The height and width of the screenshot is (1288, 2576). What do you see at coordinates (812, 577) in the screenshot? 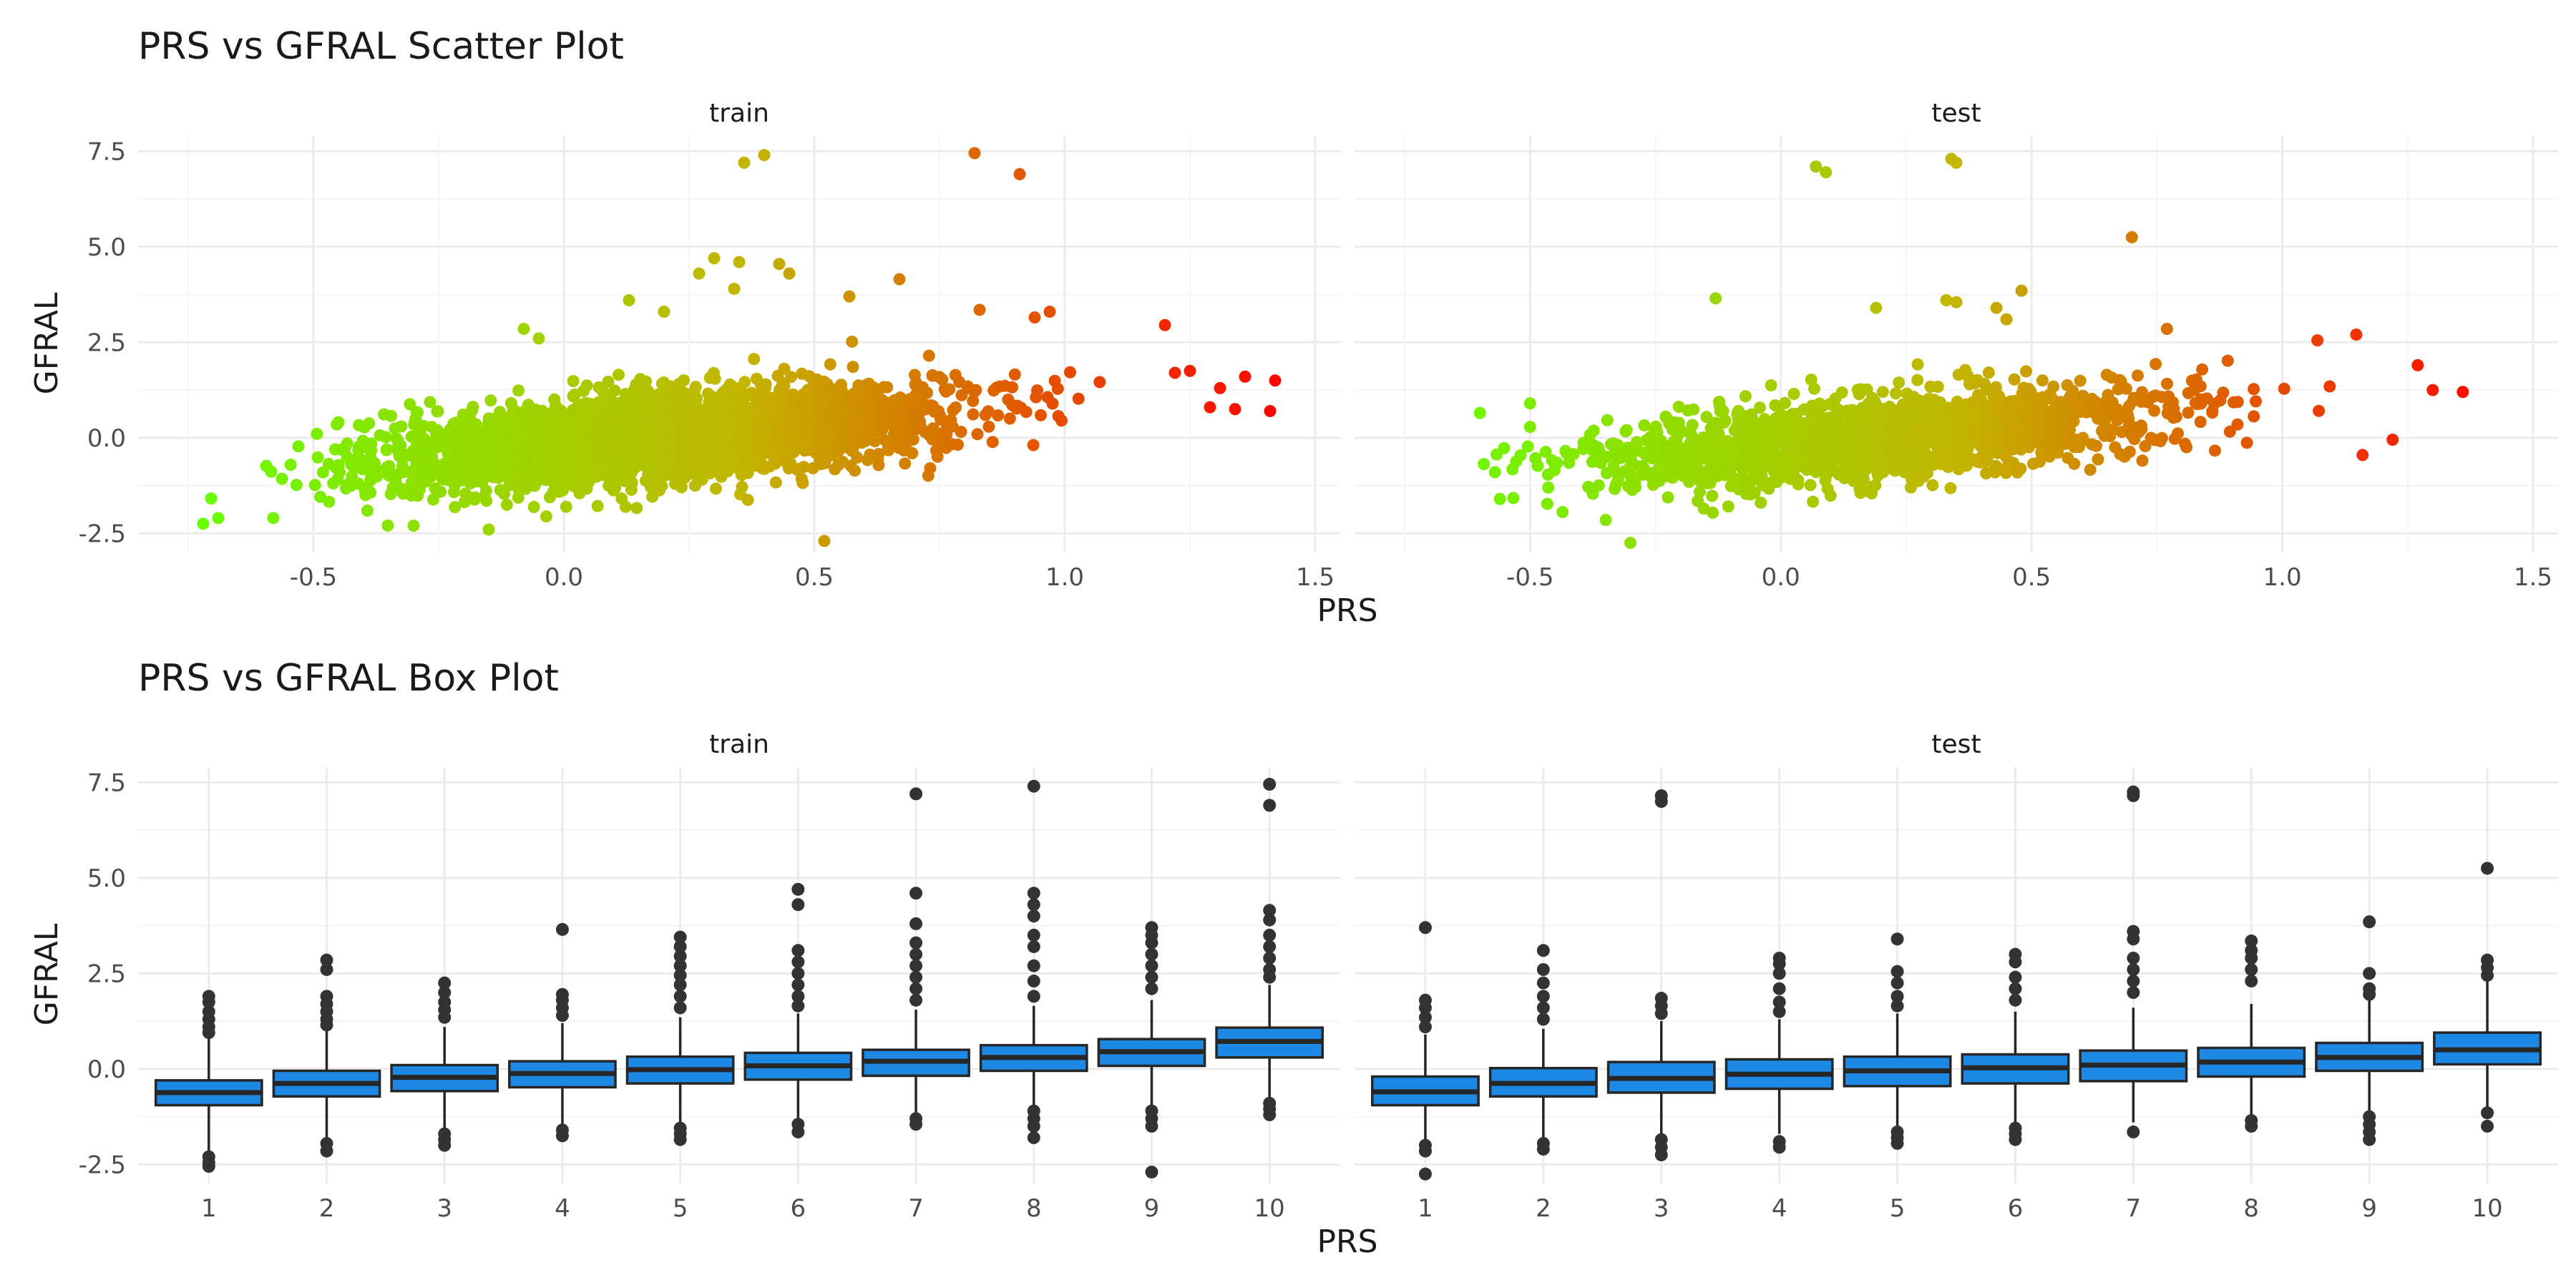
I see `scatter-train-x-ticks: -0.5 0.0 0.5 1.0 1.5` at bounding box center [812, 577].